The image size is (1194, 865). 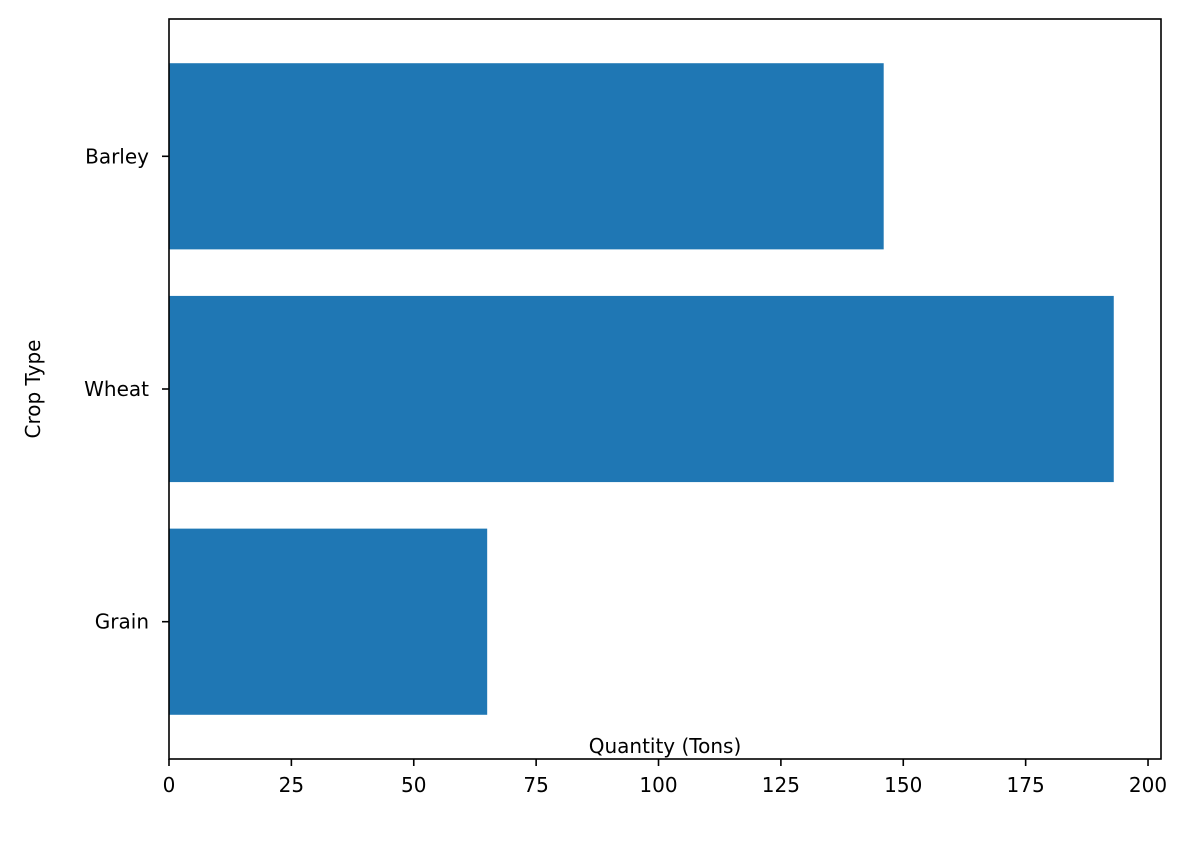 What do you see at coordinates (665, 746) in the screenshot?
I see `x-axis-label: Quantity (Tons)` at bounding box center [665, 746].